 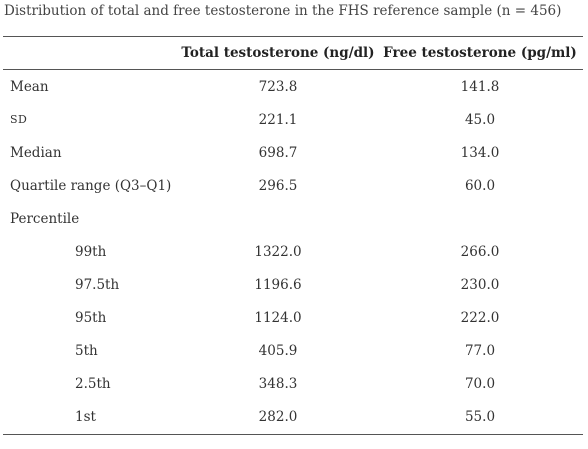 I want to click on cell-value: 1322.0, so click(x=278, y=252).